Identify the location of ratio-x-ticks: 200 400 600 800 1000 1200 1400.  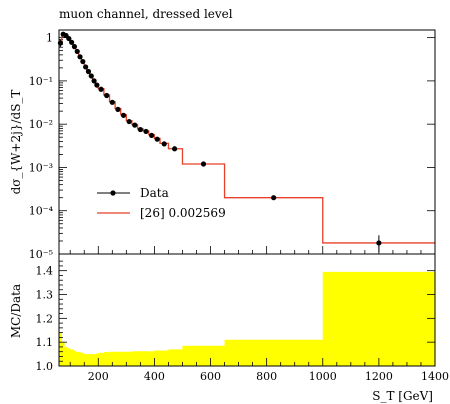
(259, 370).